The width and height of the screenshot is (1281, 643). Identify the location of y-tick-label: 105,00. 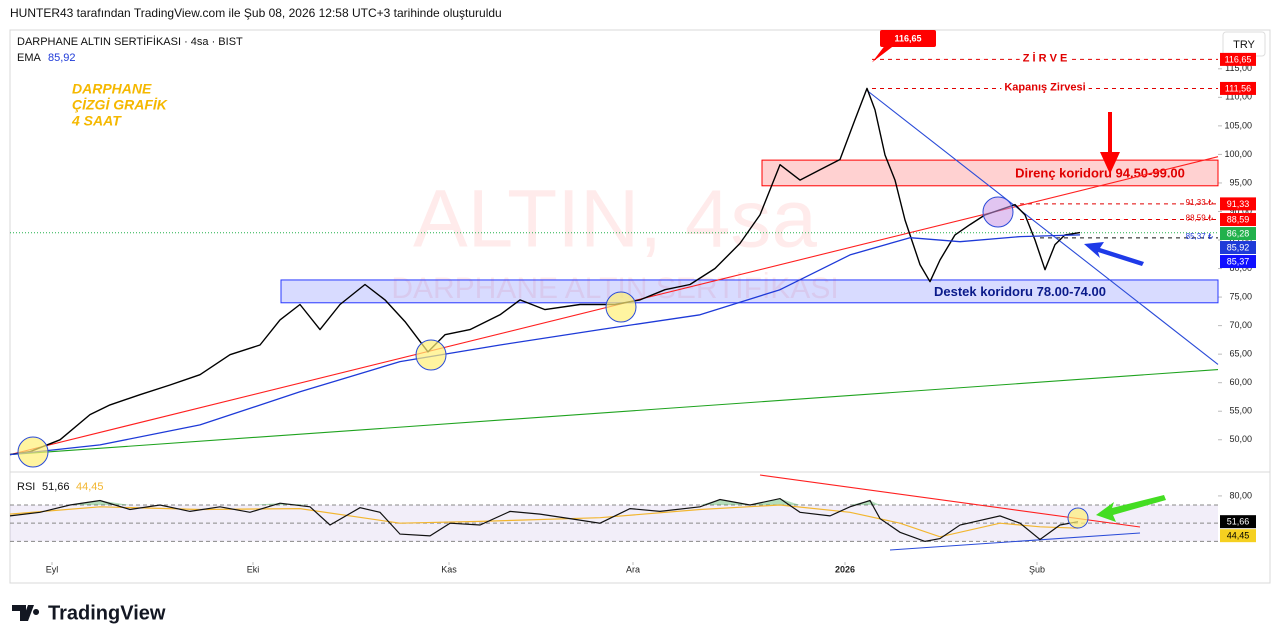
(1238, 125).